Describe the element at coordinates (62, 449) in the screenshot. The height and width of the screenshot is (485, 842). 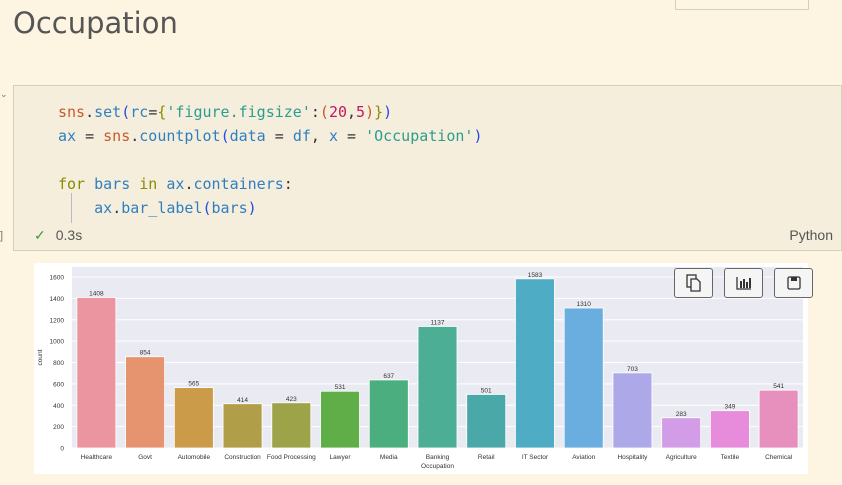
I see `y-tick-label: 0` at that location.